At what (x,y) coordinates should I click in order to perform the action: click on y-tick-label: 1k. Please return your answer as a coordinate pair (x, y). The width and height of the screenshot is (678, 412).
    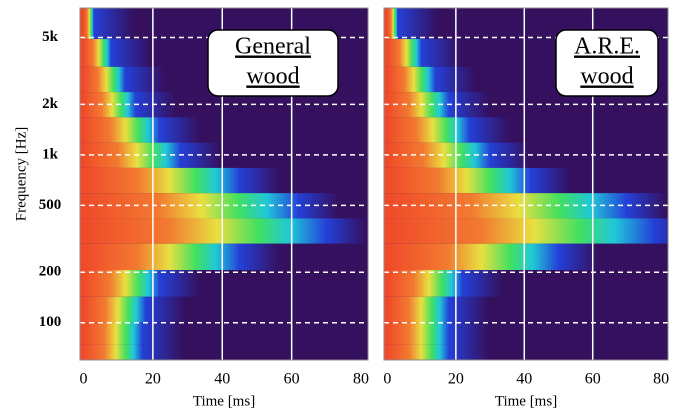
    Looking at the image, I should click on (50, 154).